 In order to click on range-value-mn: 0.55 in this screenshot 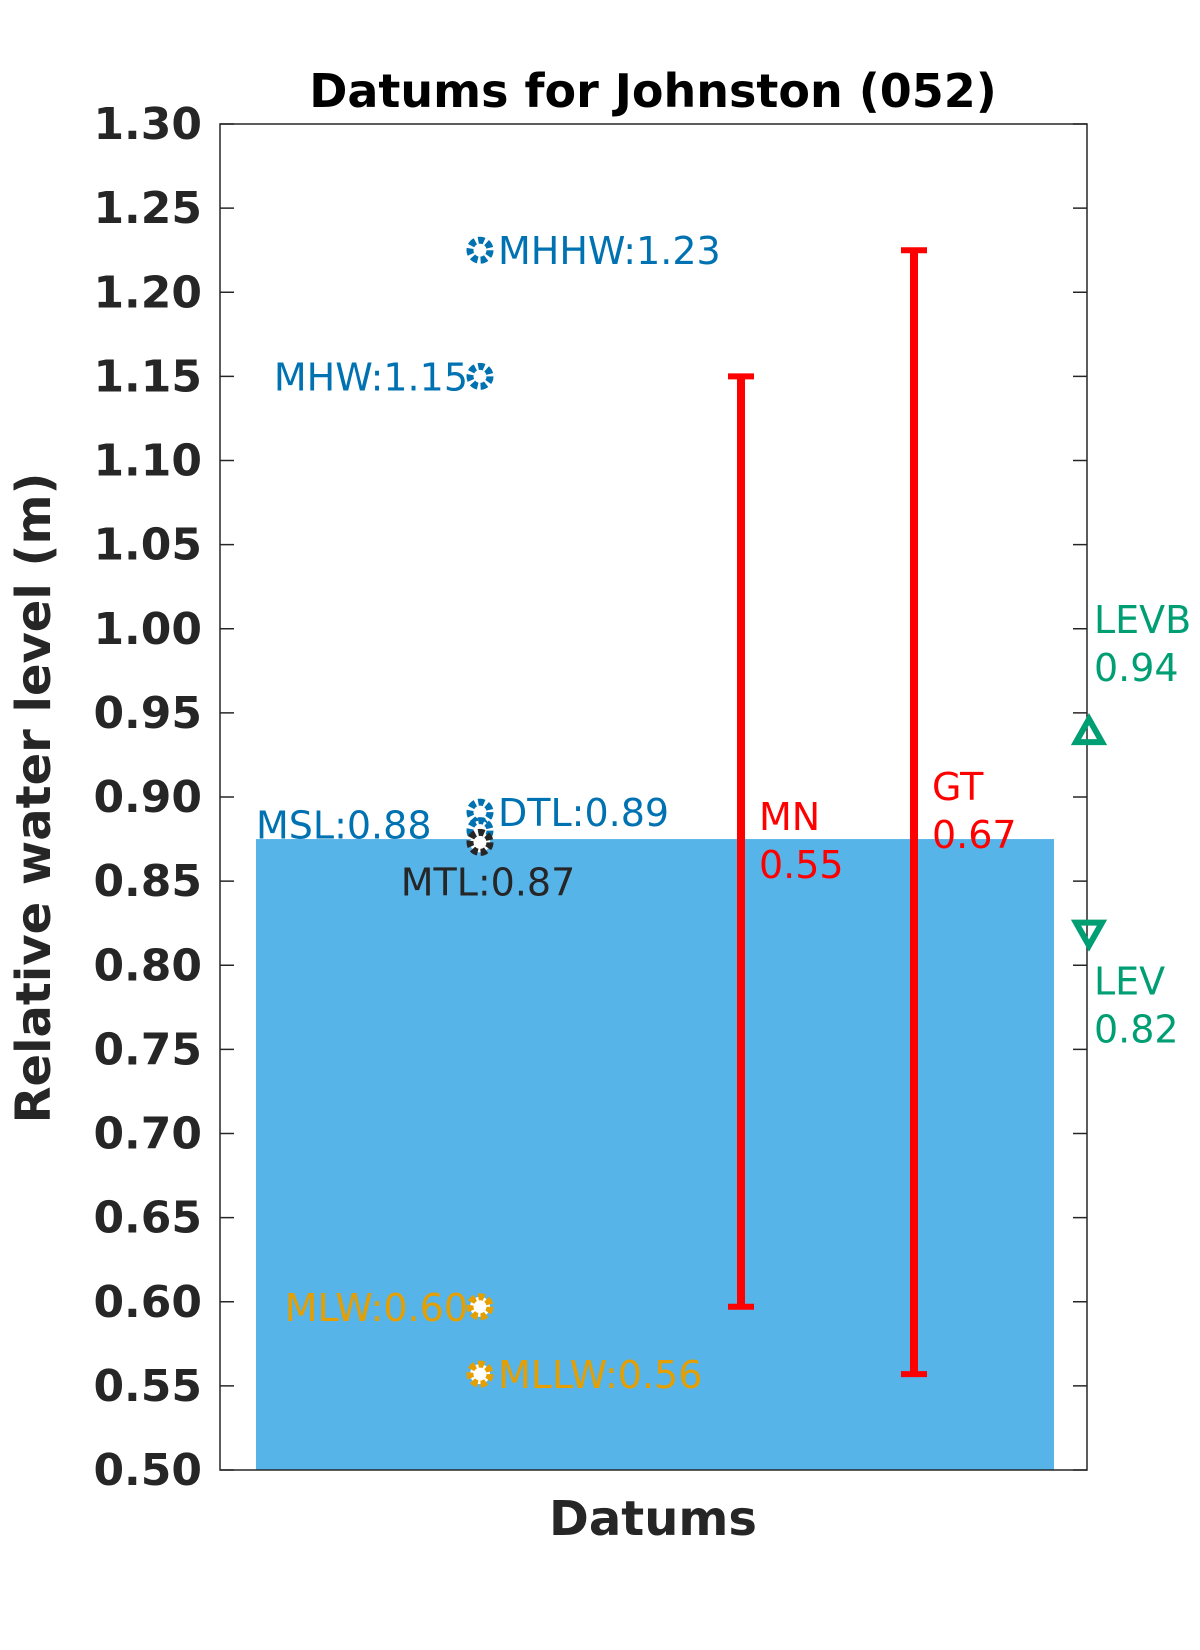, I will do `click(801, 865)`.